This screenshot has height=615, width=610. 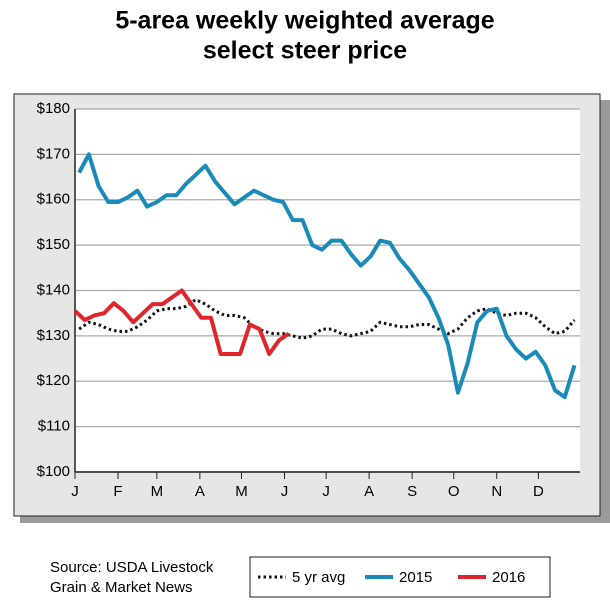 What do you see at coordinates (454, 491) in the screenshot?
I see `x-tick-label: O` at bounding box center [454, 491].